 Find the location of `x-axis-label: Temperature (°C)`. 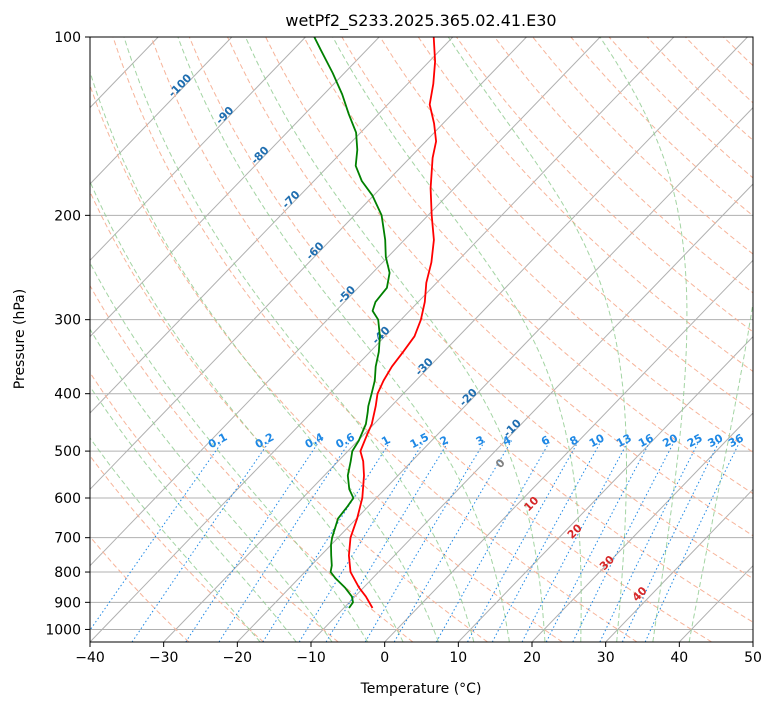

x-axis-label: Temperature (°C) is located at coordinates (421, 689).